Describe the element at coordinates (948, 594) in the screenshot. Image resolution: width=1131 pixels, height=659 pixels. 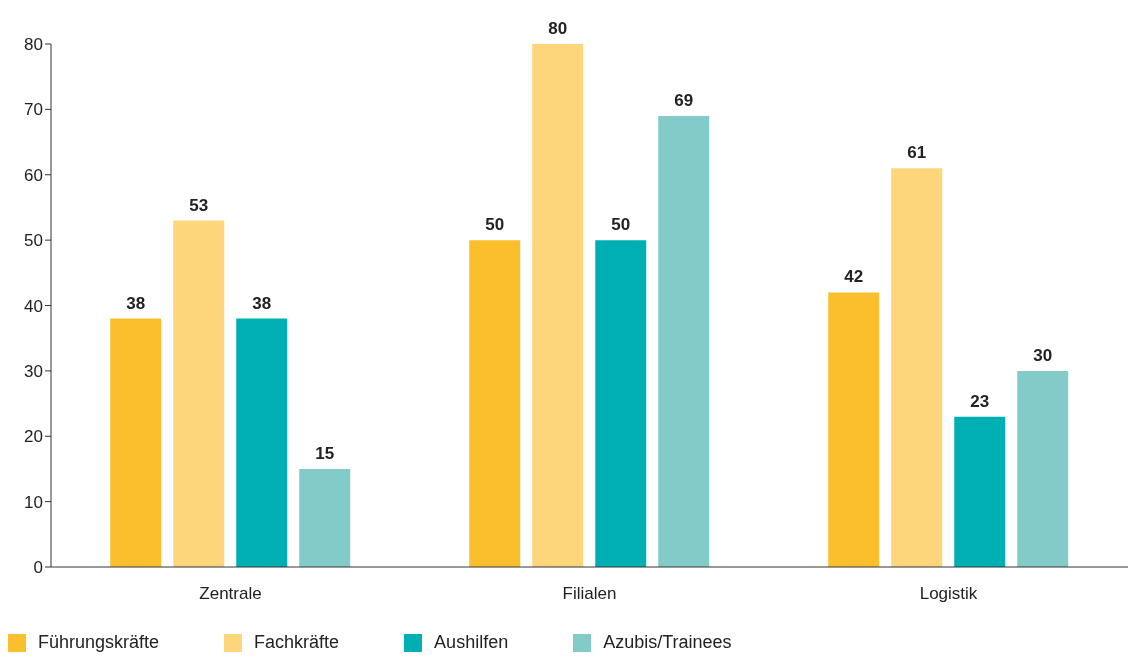
I see `x-tick-label: Logistik` at that location.